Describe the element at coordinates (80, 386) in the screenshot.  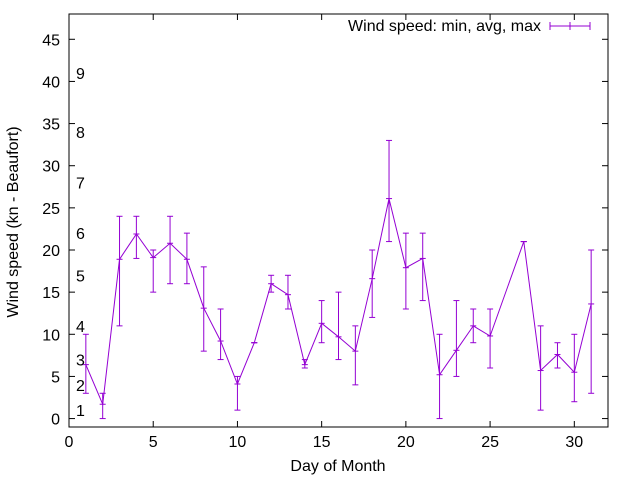
I see `beaufort-label: 2` at that location.